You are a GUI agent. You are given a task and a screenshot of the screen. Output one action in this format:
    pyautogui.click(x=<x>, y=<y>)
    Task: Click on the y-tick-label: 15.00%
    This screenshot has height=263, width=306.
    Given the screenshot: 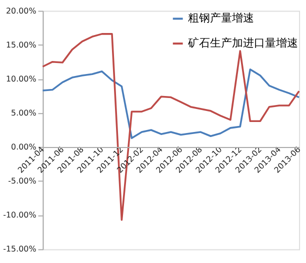 What is the action you would take?
    pyautogui.click(x=21, y=45)
    